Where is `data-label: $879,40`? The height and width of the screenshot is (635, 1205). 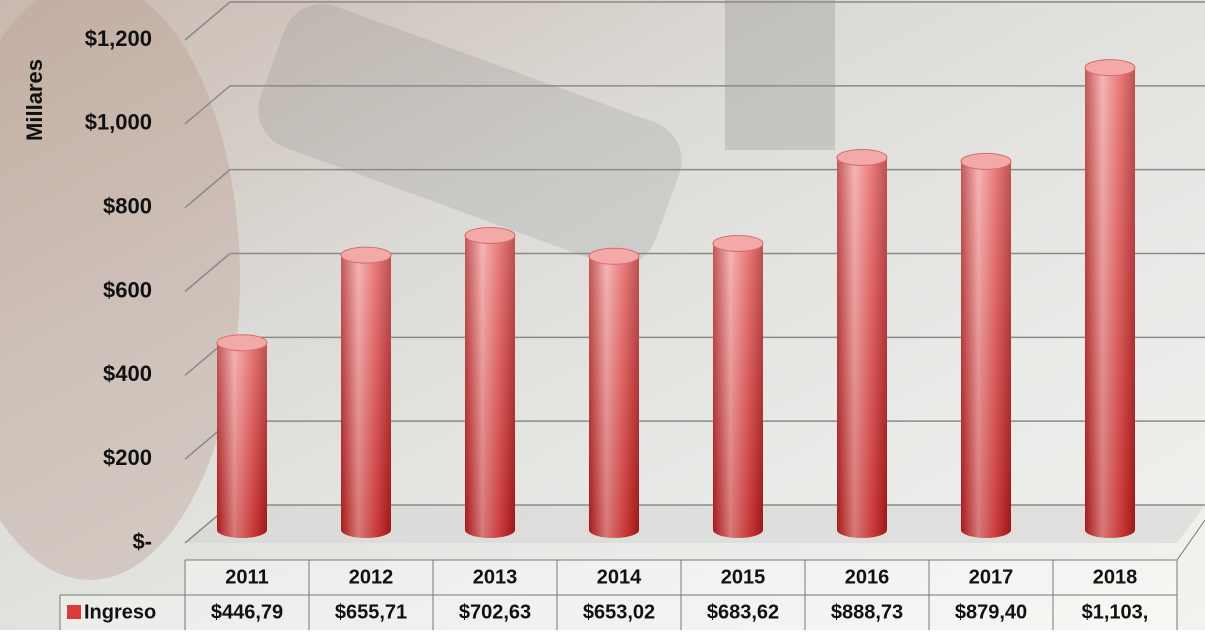 data-label: $879,40 is located at coordinates (991, 612).